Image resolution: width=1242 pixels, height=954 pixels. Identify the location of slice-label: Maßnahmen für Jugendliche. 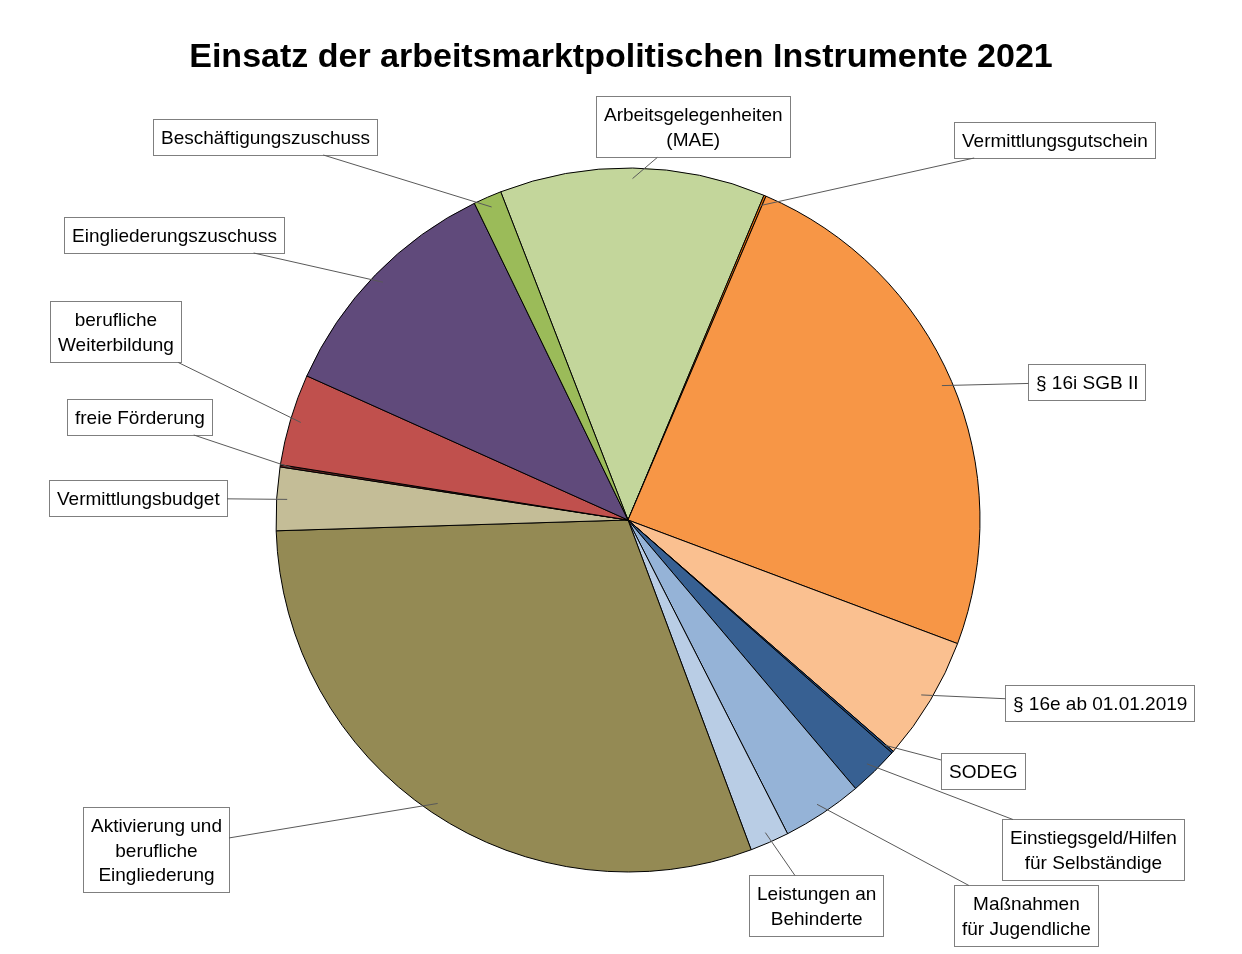
(1026, 916).